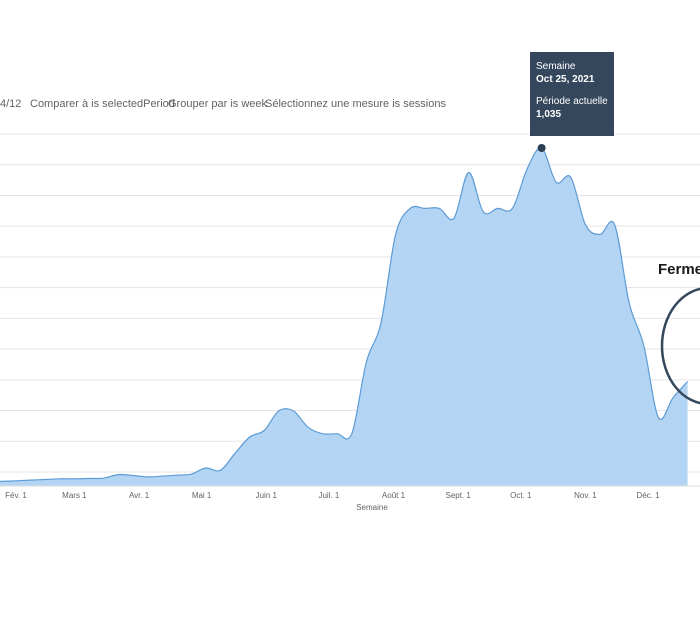  What do you see at coordinates (202, 495) in the screenshot?
I see `x-tick-label: Mai 1` at bounding box center [202, 495].